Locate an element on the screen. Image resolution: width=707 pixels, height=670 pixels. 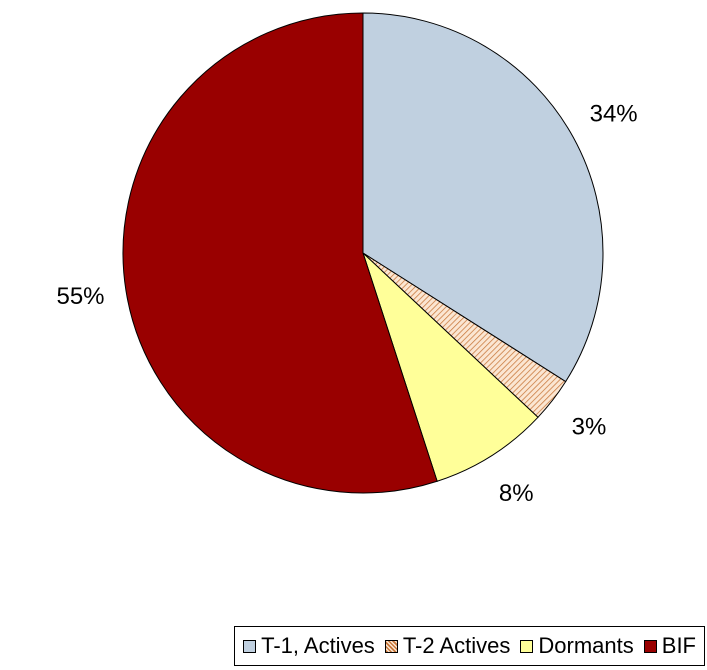
legend-item: T-2 Actives is located at coordinates (447, 646).